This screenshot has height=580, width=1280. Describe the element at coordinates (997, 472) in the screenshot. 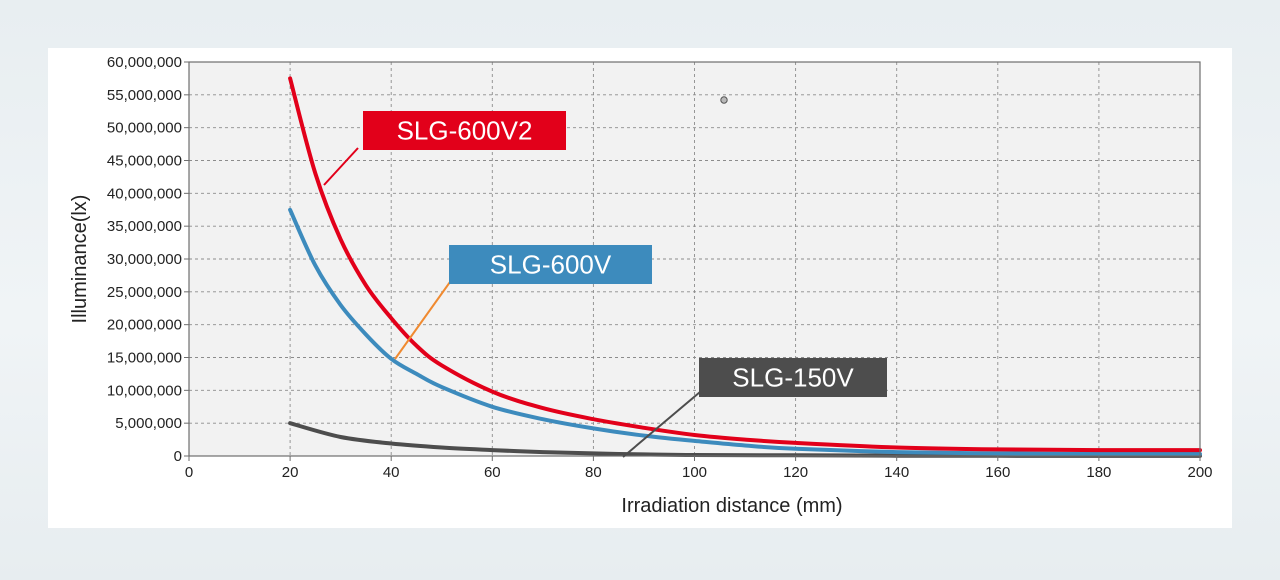

I see `x-tick-label: 160` at that location.